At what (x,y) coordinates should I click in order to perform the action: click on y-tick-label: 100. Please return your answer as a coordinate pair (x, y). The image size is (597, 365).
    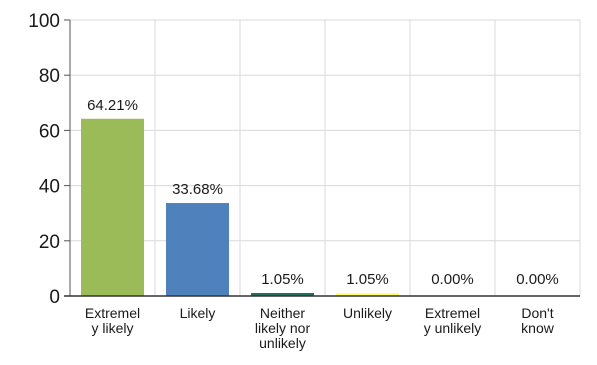
    Looking at the image, I should click on (44, 21).